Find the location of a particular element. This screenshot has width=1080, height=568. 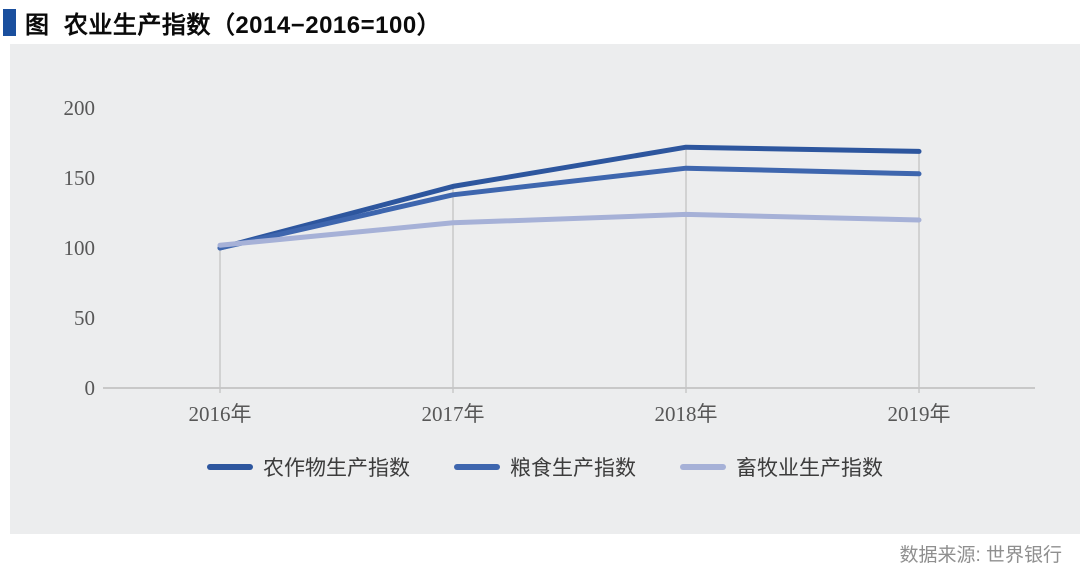

y-tick-label: 150 is located at coordinates (80, 178).